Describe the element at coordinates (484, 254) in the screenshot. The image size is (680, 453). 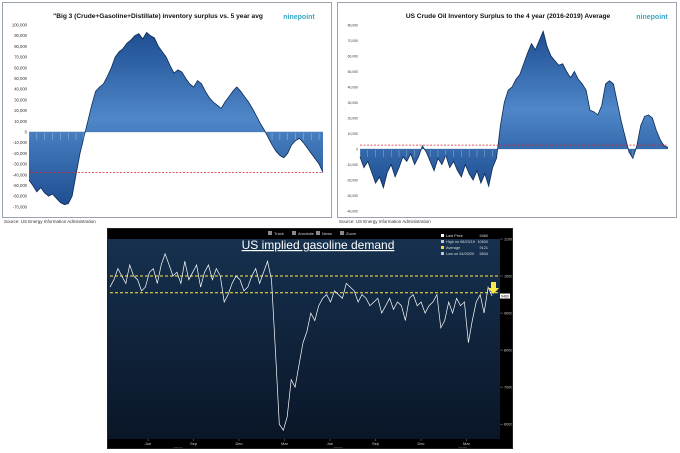
I see `legend-value: 5834` at that location.